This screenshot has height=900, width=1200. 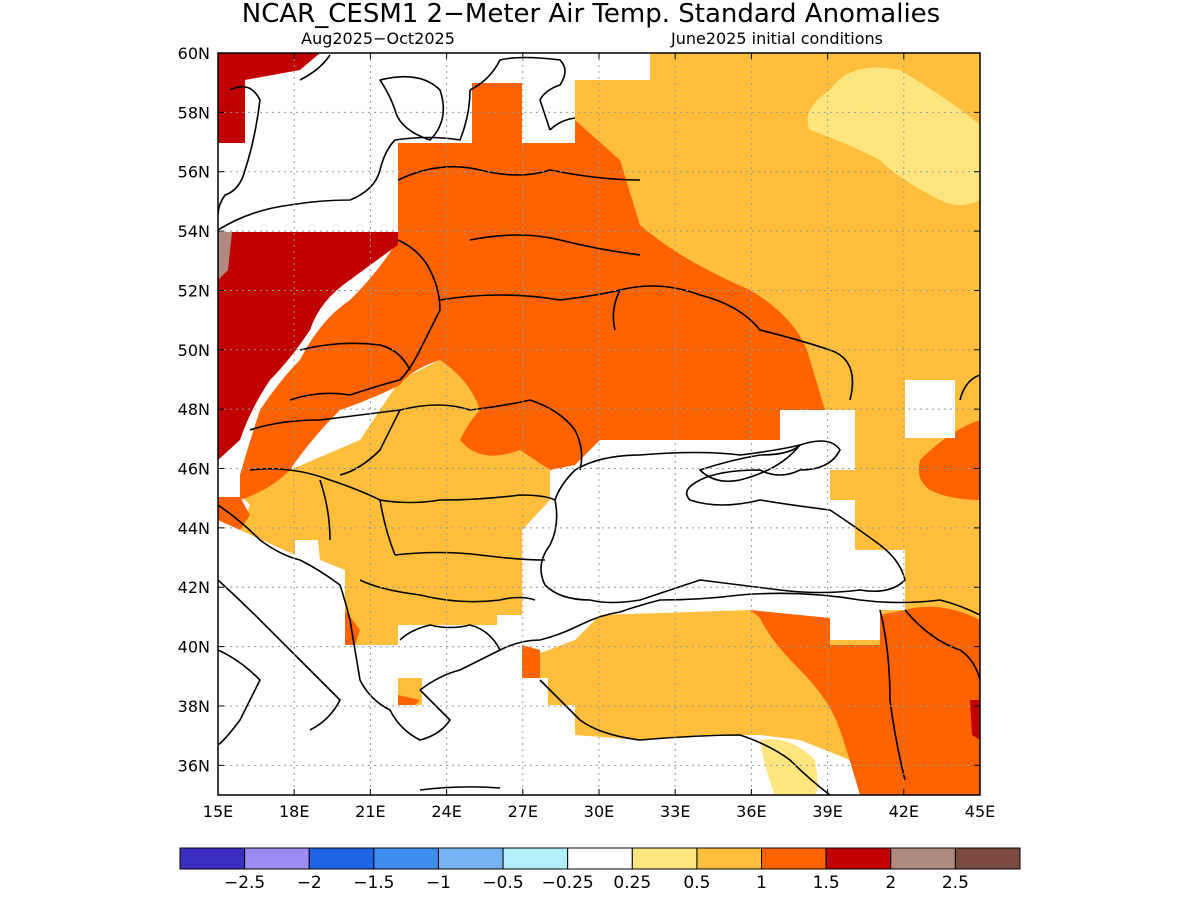 What do you see at coordinates (194, 765) in the screenshot?
I see `lat-tick-label: 36N` at bounding box center [194, 765].